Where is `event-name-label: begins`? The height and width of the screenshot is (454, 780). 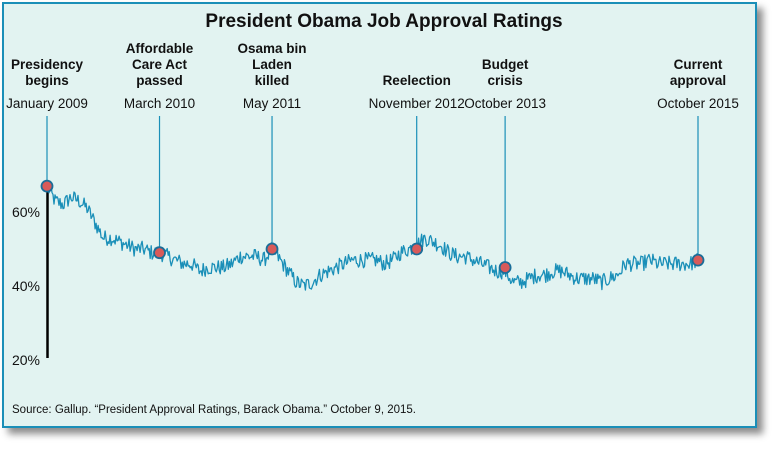 event-name-label: begins is located at coordinates (47, 80).